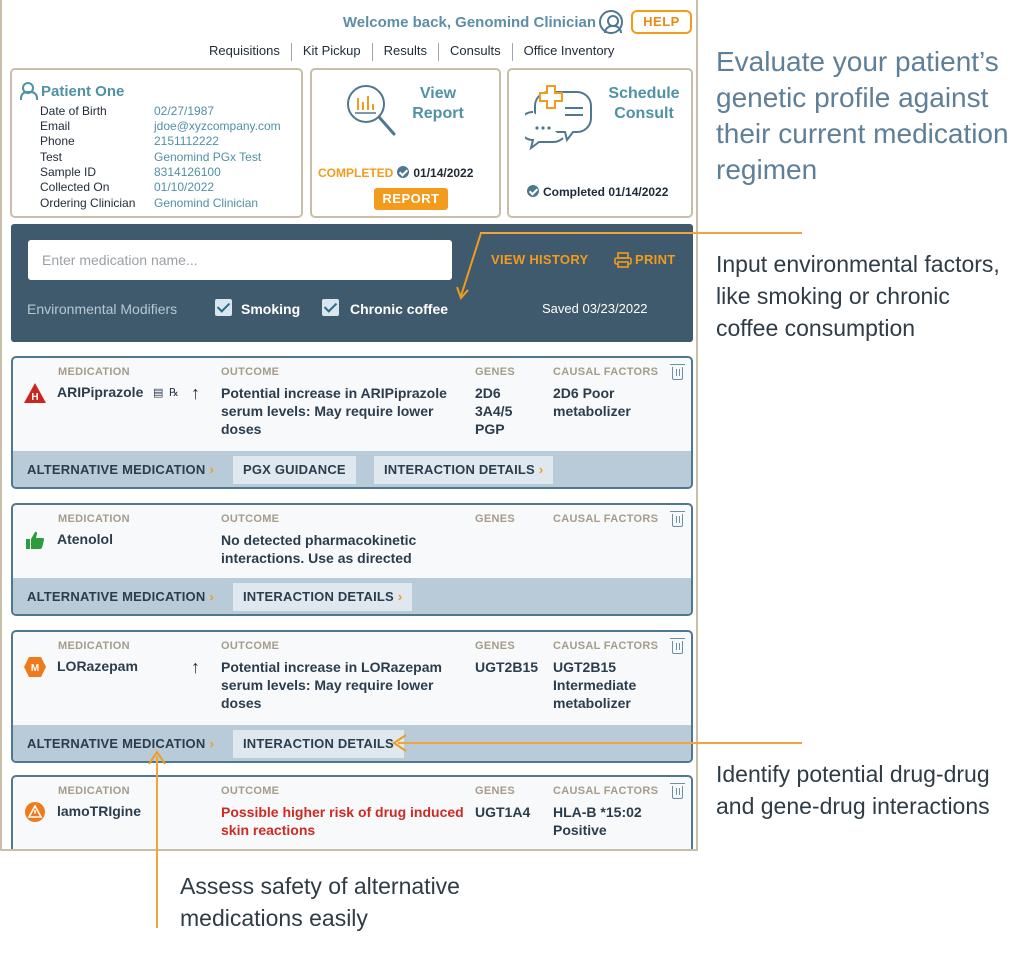 This screenshot has width=1030, height=967. Describe the element at coordinates (600, 143) in the screenshot. I see `schedule-consult-card: Schedule Consult Completed 01/14/2022` at that location.